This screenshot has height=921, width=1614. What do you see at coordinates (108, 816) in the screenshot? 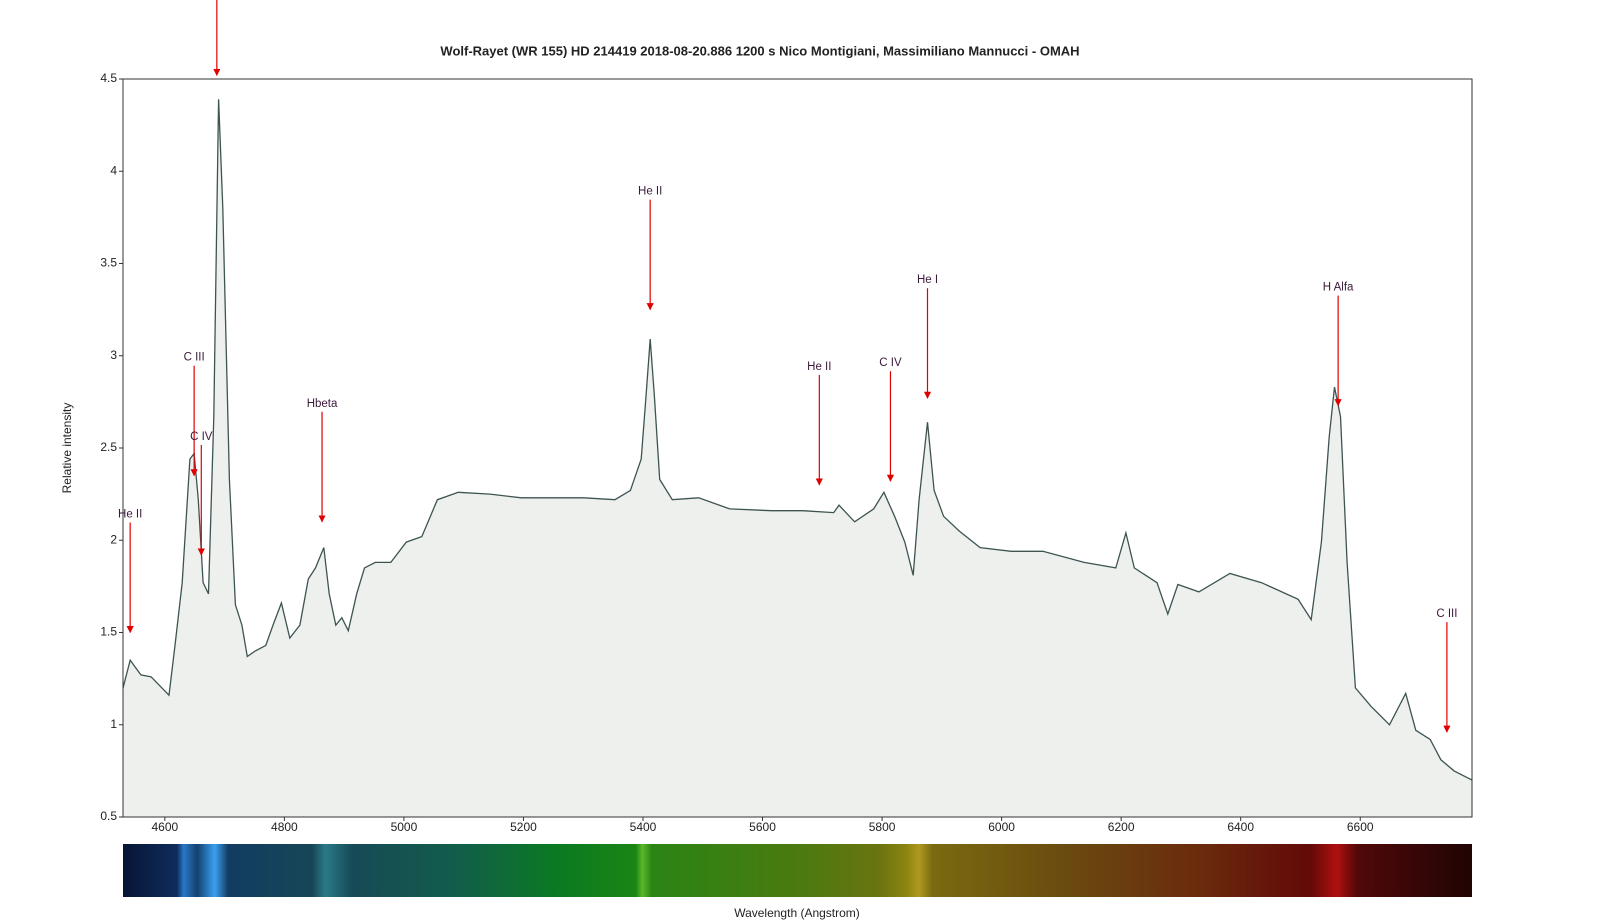
I see `y-tick-label: 0.5` at bounding box center [108, 816].